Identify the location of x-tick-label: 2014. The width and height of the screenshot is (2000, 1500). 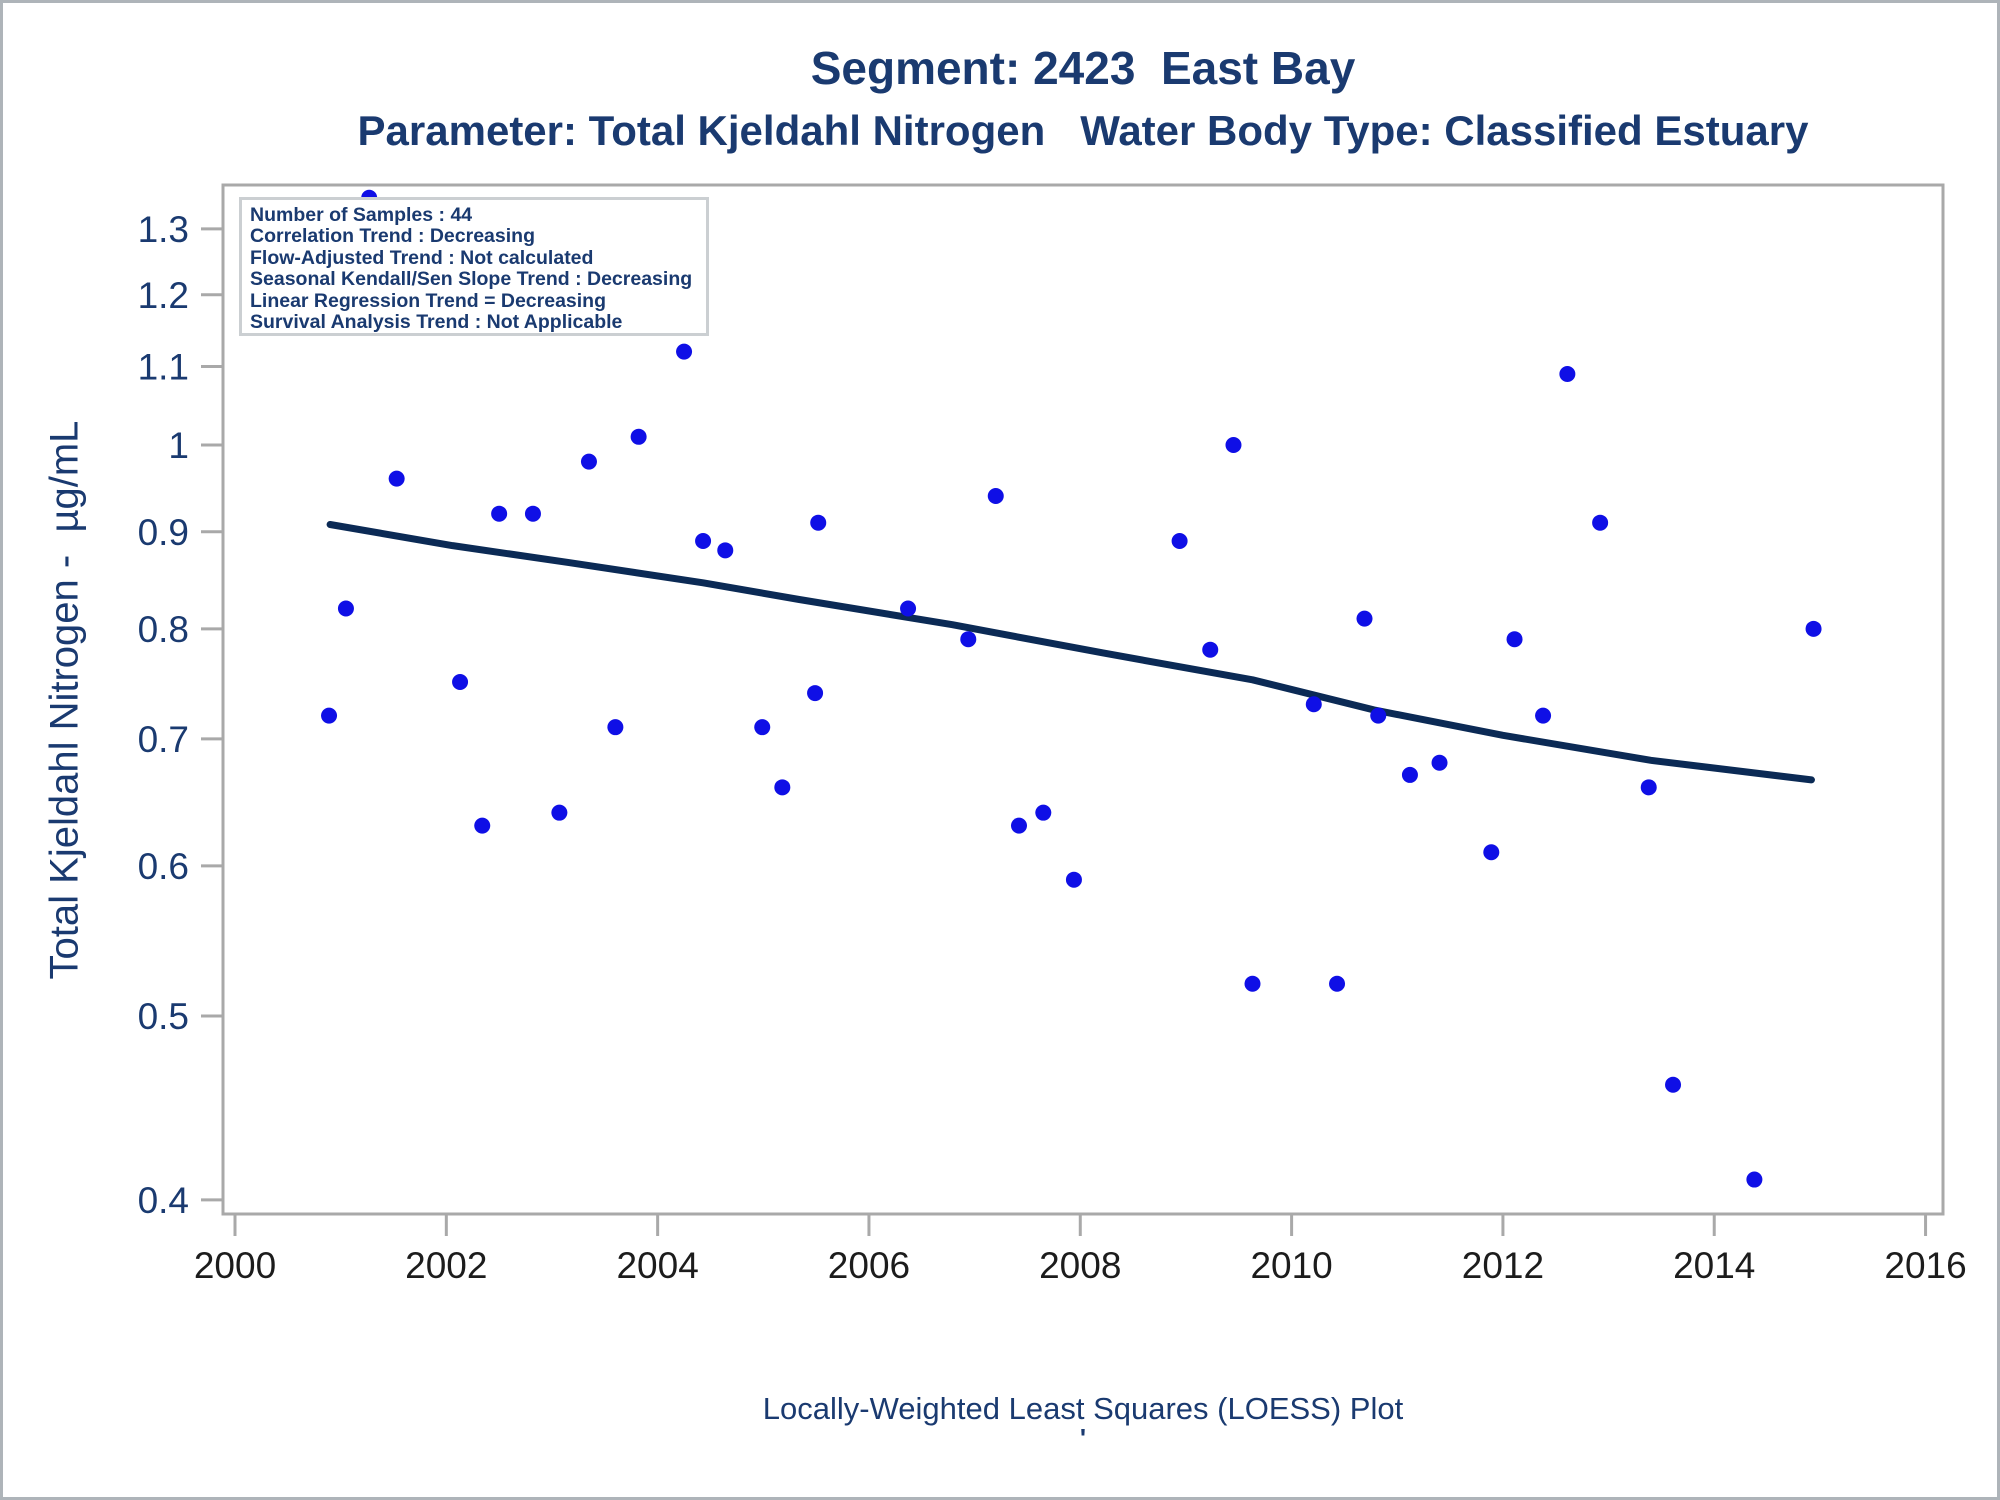
(1714, 1265).